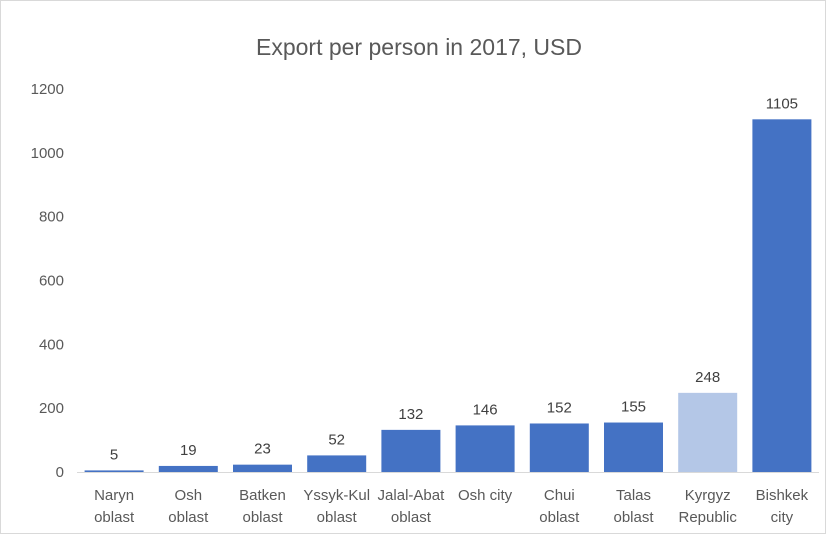 The height and width of the screenshot is (535, 827). Describe the element at coordinates (51, 408) in the screenshot. I see `y-tick-label: 200` at that location.